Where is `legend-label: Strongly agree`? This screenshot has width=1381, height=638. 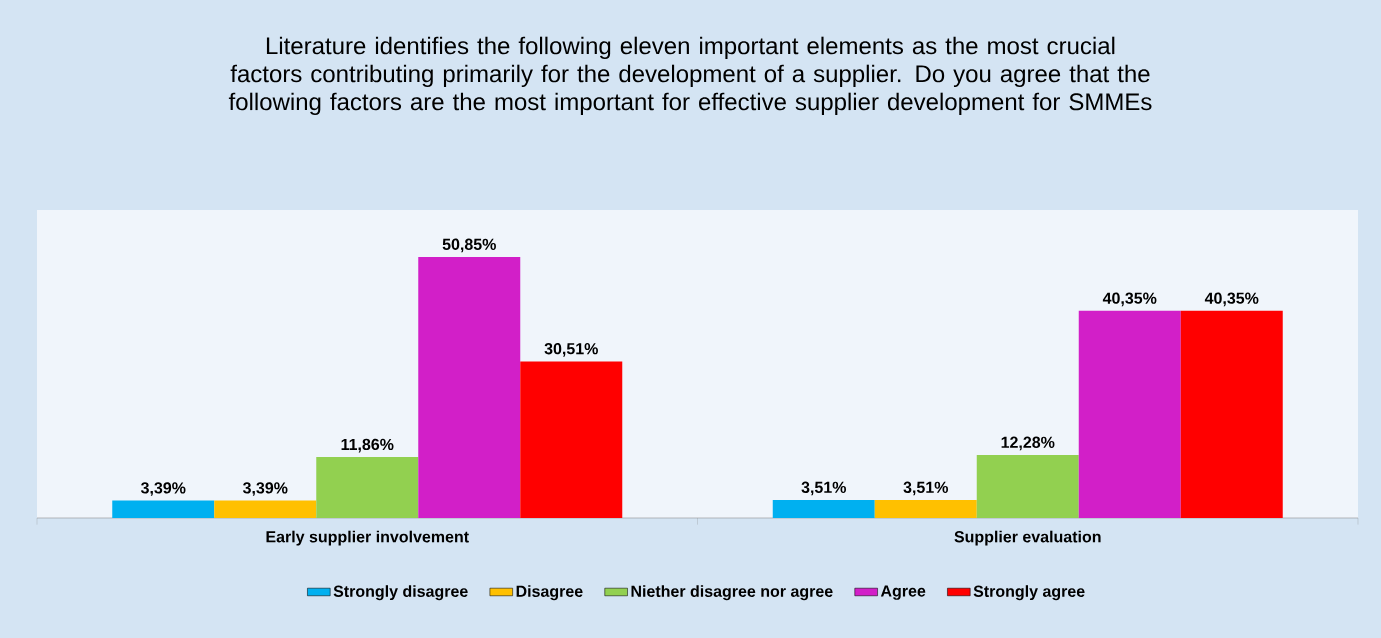
legend-label: Strongly agree is located at coordinates (1029, 593).